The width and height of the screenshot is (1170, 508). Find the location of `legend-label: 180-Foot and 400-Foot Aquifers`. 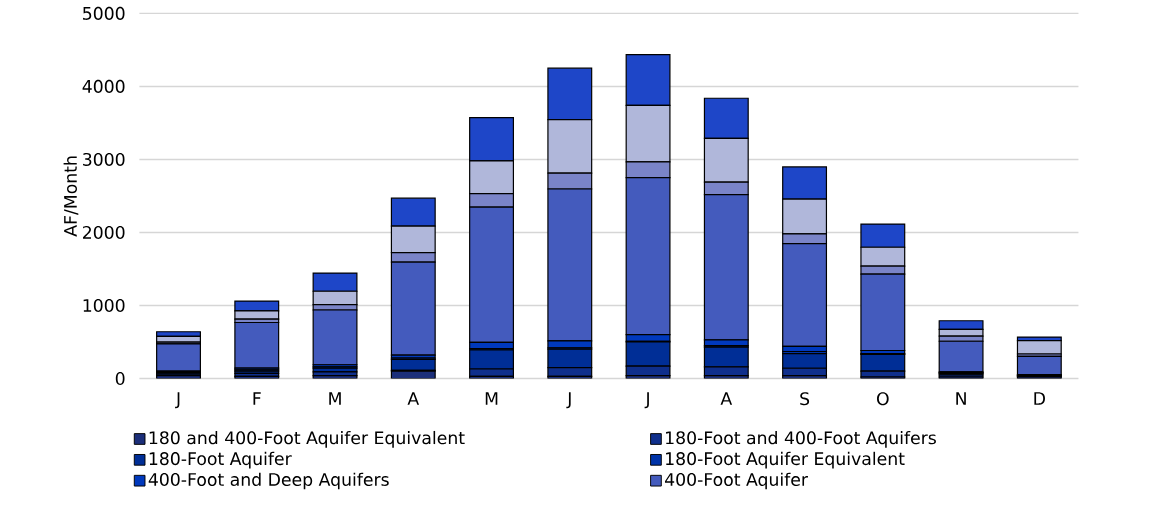

legend-label: 180-Foot and 400-Foot Aquifers is located at coordinates (801, 439).